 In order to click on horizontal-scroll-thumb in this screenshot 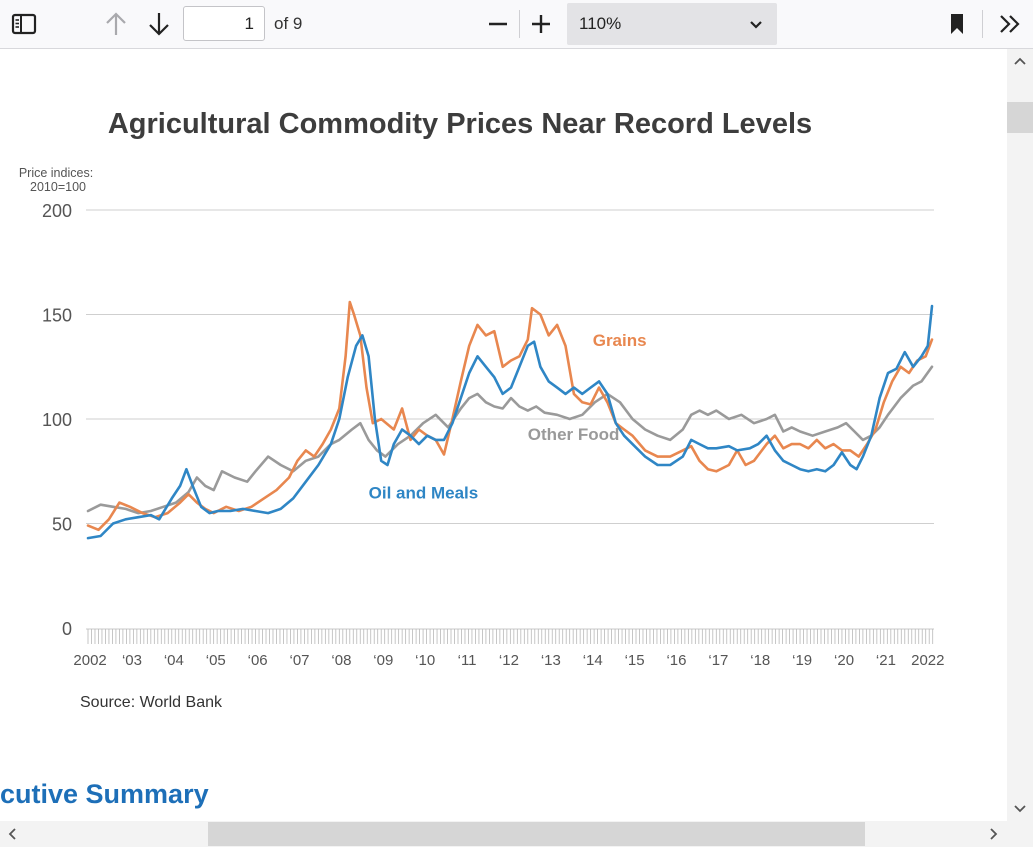, I will do `click(536, 834)`.